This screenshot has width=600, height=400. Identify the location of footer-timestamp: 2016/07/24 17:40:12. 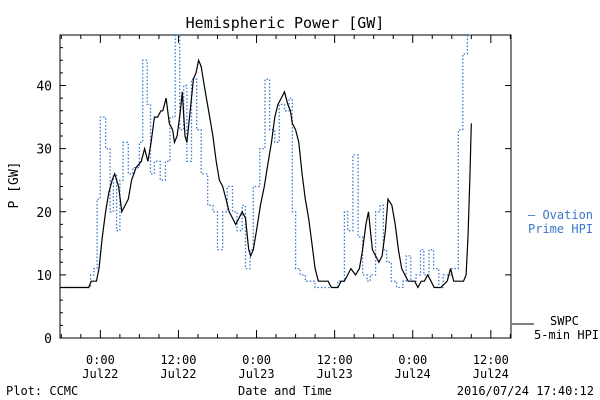
(525, 391).